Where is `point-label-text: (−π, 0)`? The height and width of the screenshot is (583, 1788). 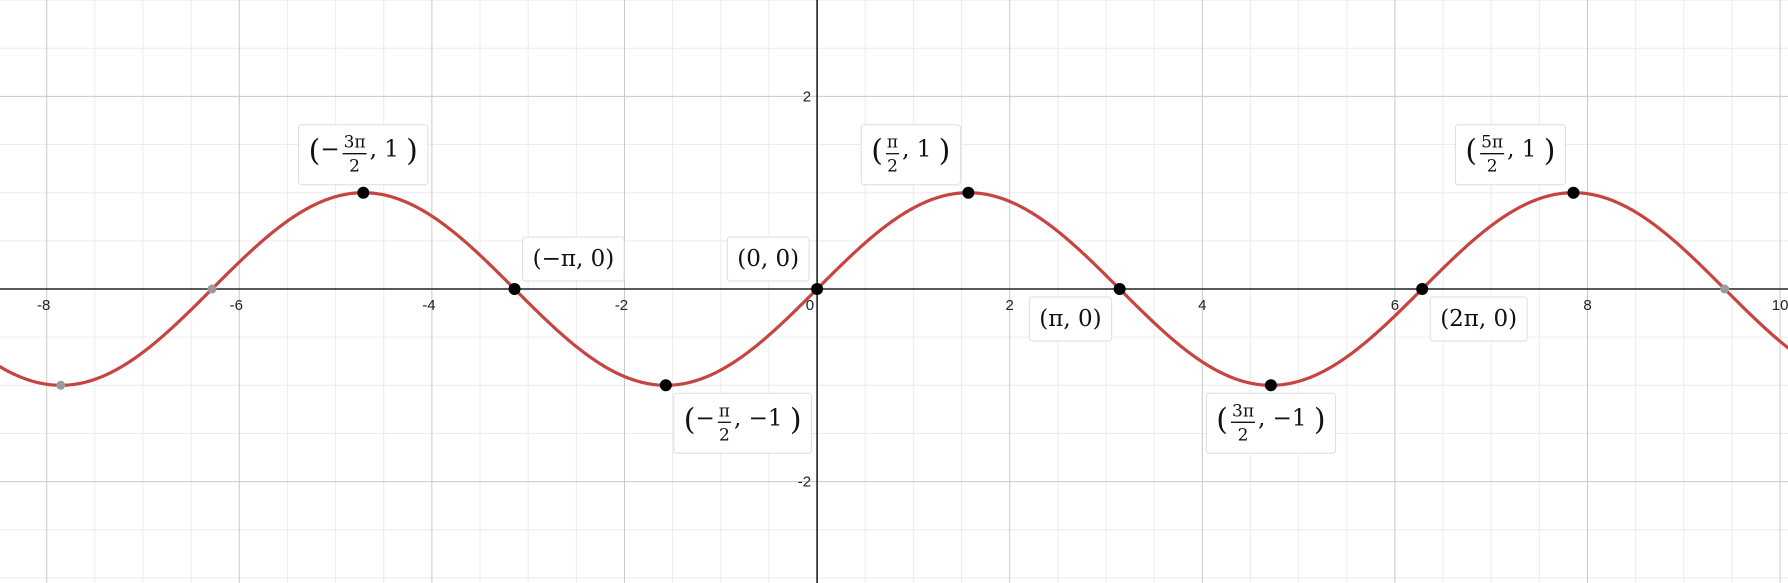
point-label-text: (−π, 0) is located at coordinates (574, 259).